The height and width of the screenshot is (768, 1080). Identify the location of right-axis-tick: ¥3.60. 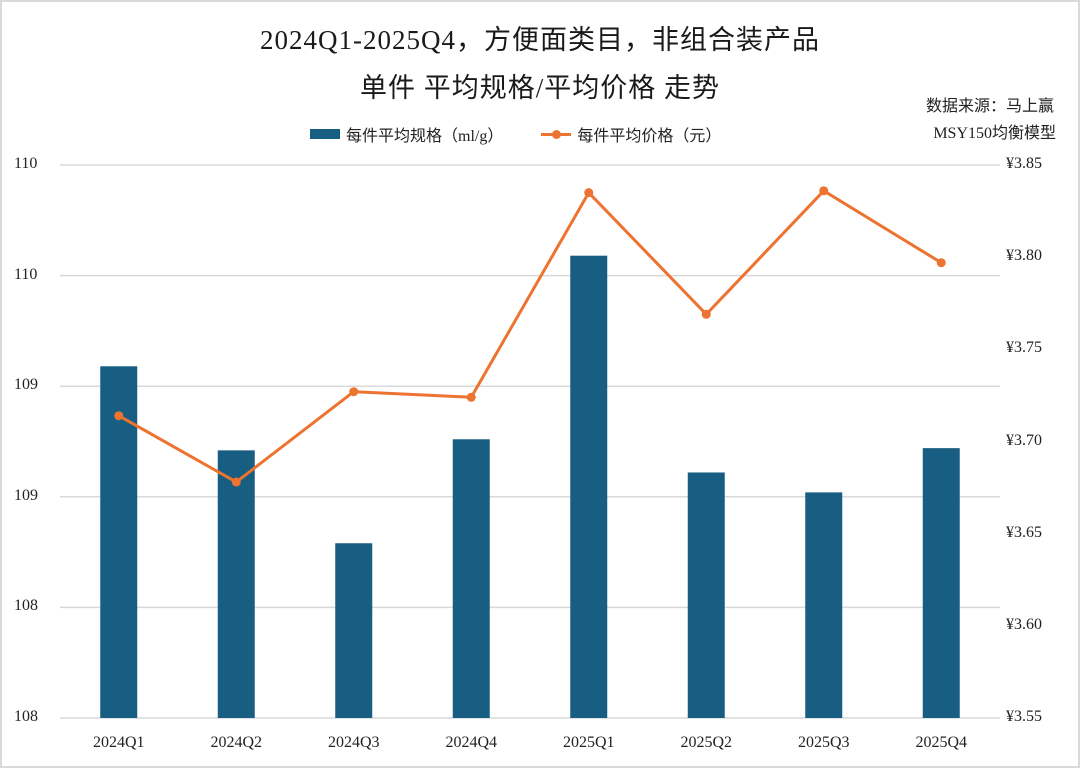
(1024, 624).